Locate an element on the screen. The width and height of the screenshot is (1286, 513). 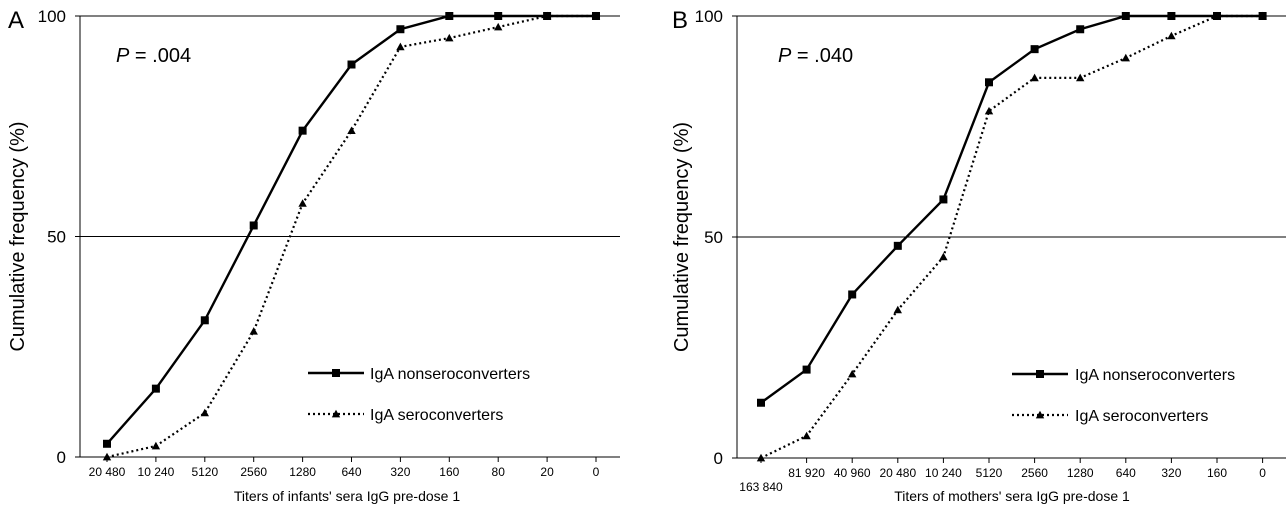
x-tick-label: 81 920 is located at coordinates (806, 473).